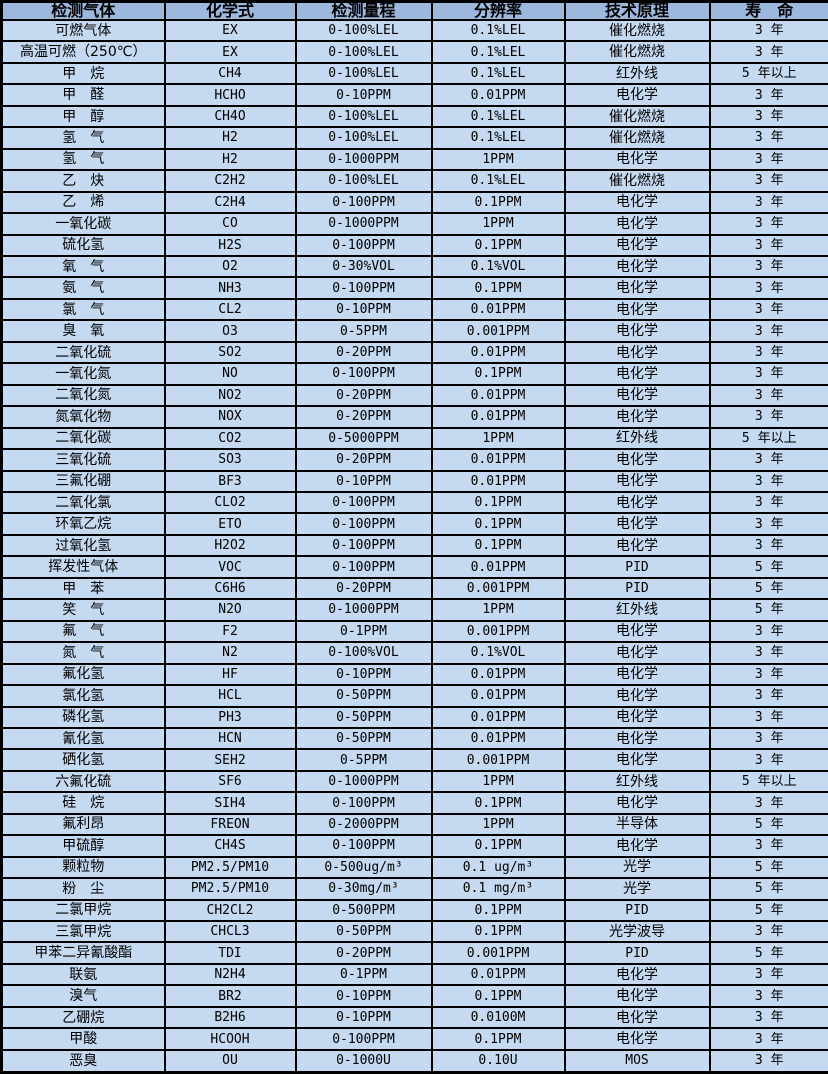  What do you see at coordinates (414, 996) in the screenshot?
I see `table-row: 溴气 BR2 0-10PPM 0.1PPM 电化学 3 年` at bounding box center [414, 996].